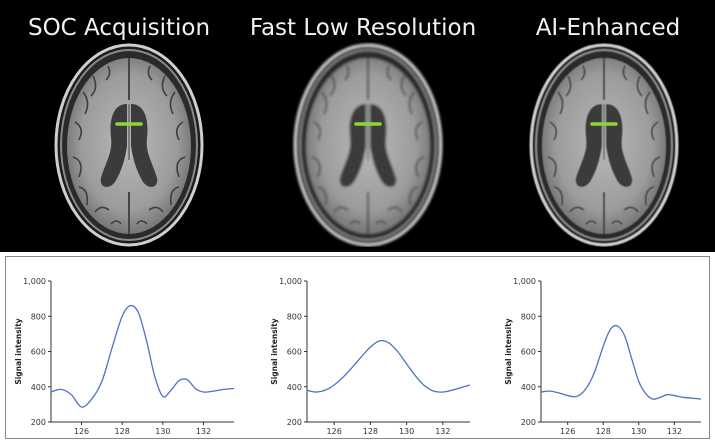 The width and height of the screenshot is (715, 443). I want to click on signal-curve-ai-enhanced, so click(621, 362).